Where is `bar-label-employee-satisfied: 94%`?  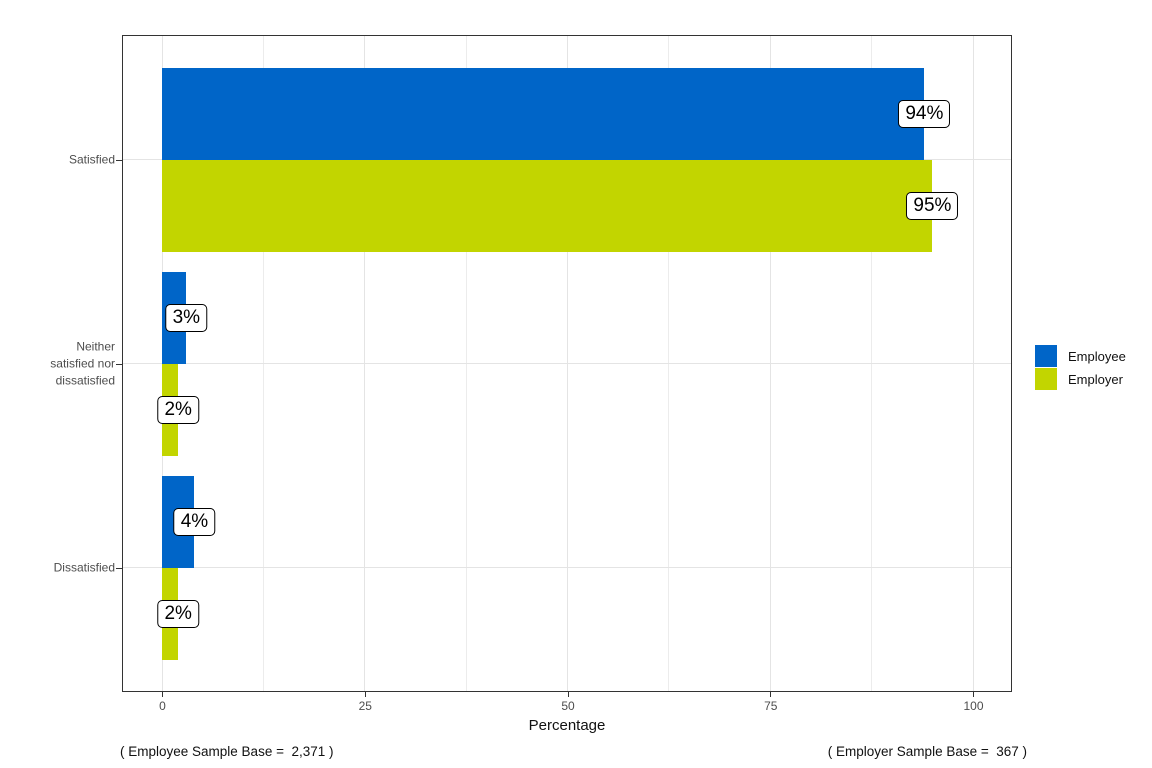
bar-label-employee-satisfied: 94% is located at coordinates (924, 113).